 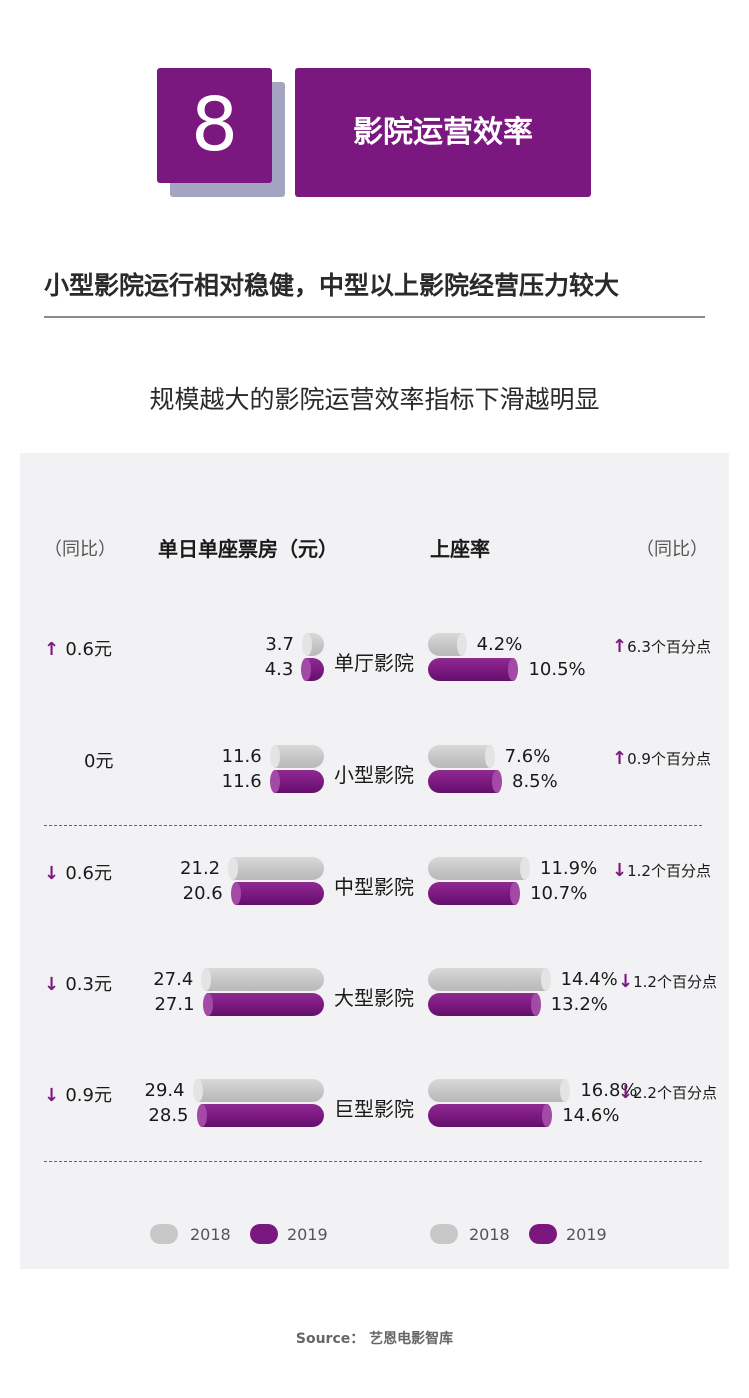 I want to click on yoy-occupancy: ↓2.2个百分点, so click(x=667, y=1092).